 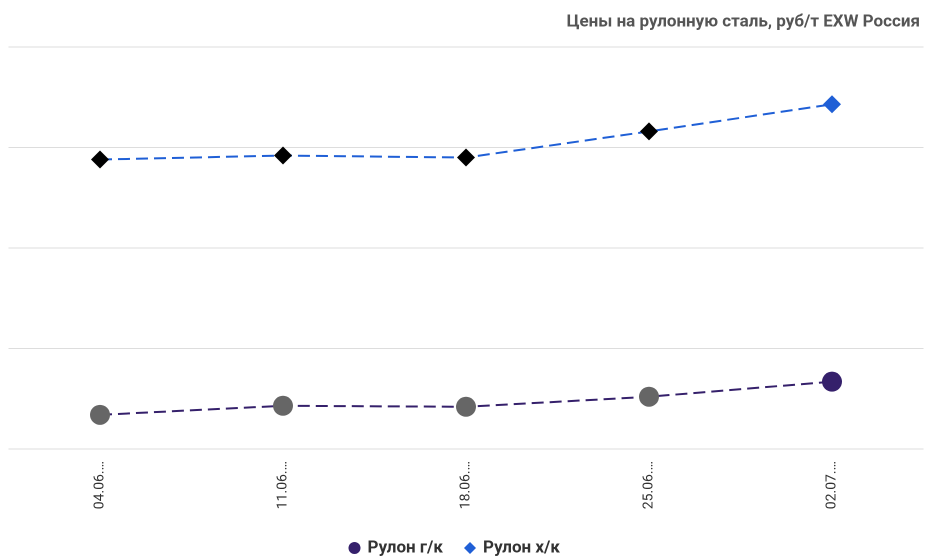 I want to click on legend-label: Рулон г/к, so click(x=406, y=547).